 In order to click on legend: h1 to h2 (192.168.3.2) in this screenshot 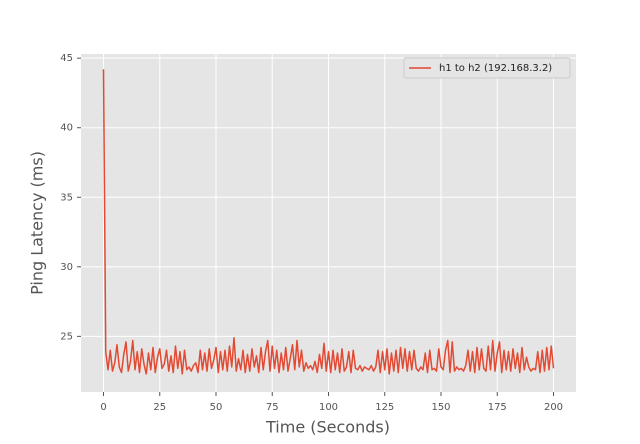, I will do `click(487, 68)`.